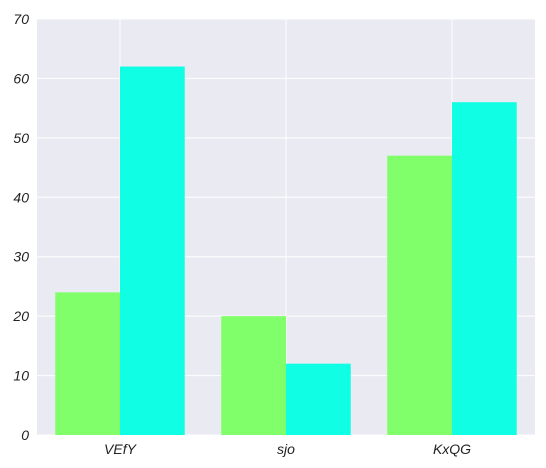 This screenshot has height=468, width=546. Describe the element at coordinates (20, 316) in the screenshot. I see `y-tick-label: 20` at that location.